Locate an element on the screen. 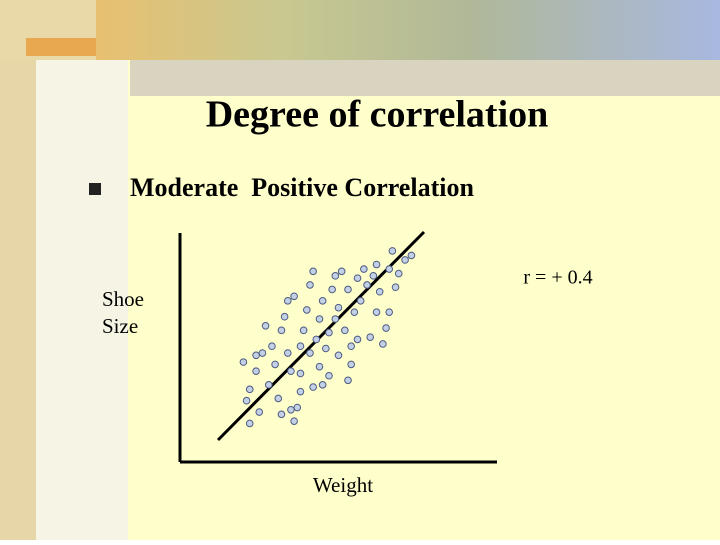 The image size is (720, 545). slide-title: Degree of correlation is located at coordinates (377, 115).